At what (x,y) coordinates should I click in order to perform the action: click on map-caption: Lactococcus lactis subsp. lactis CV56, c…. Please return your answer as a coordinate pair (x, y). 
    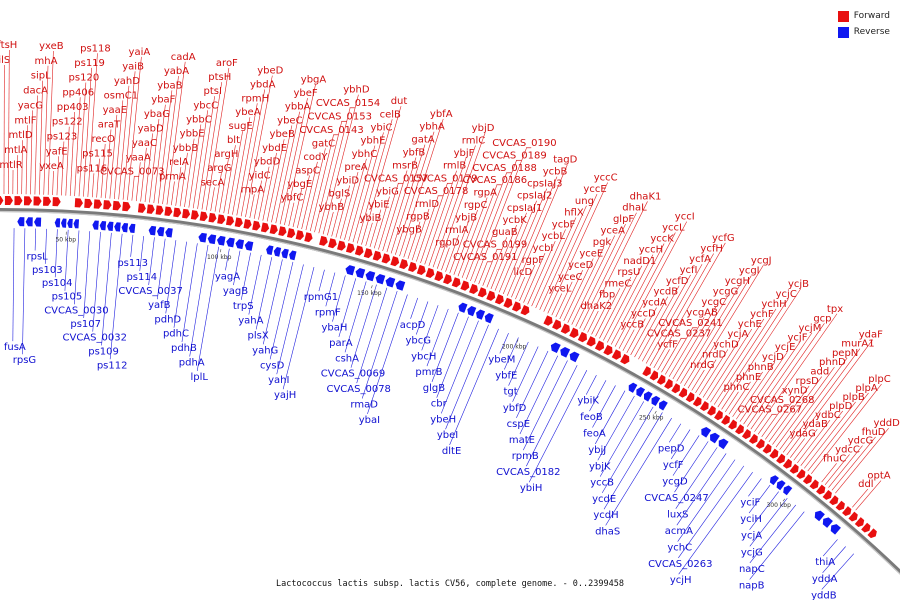
    Looking at the image, I should click on (450, 584).